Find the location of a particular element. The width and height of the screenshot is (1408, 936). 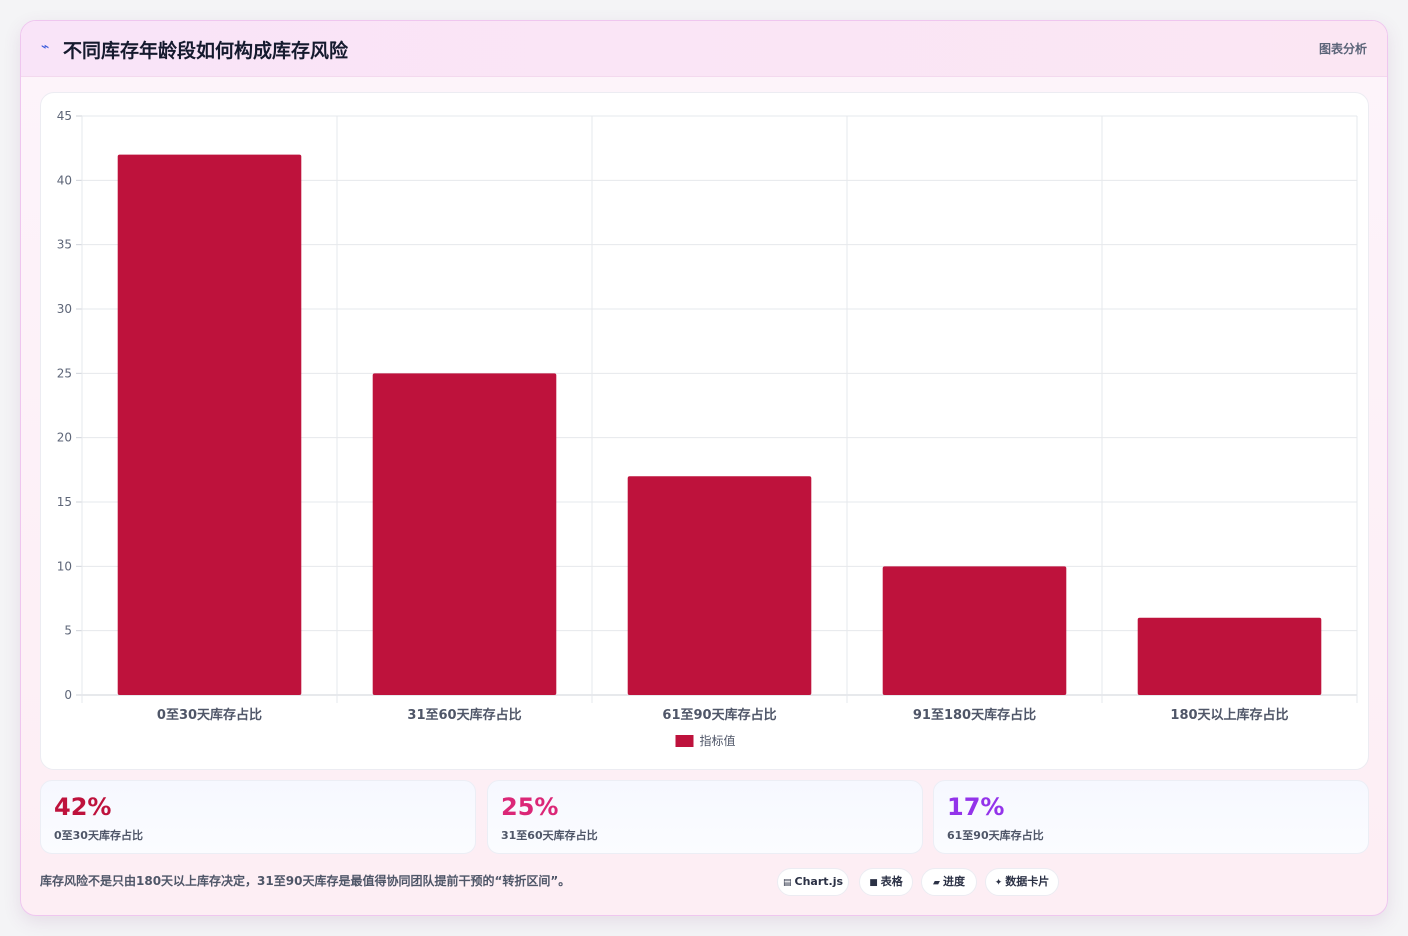

stat-label: 0至30天库存占比 is located at coordinates (98, 835).